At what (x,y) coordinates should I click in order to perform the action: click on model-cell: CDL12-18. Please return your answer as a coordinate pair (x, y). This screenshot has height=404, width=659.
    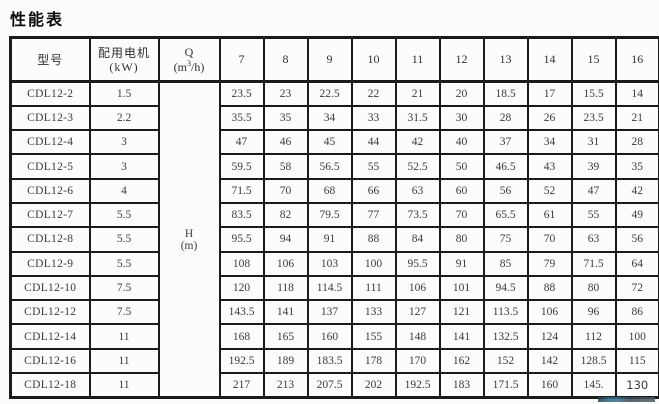
    Looking at the image, I should click on (50, 385).